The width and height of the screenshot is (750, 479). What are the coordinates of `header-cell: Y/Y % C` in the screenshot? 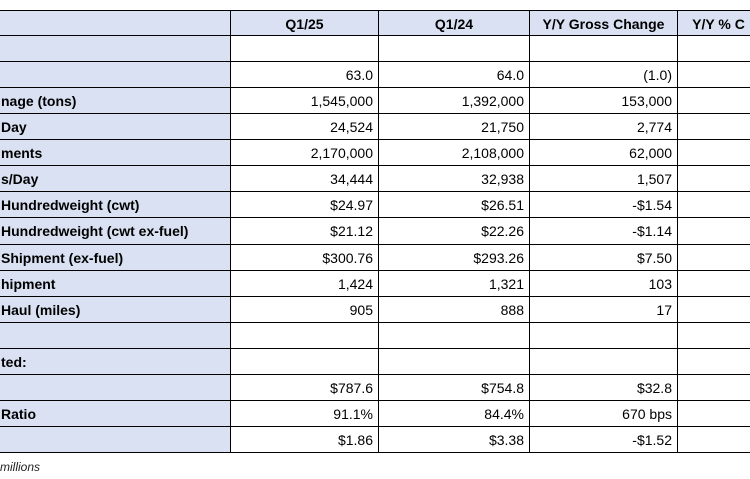 It's located at (714, 23).